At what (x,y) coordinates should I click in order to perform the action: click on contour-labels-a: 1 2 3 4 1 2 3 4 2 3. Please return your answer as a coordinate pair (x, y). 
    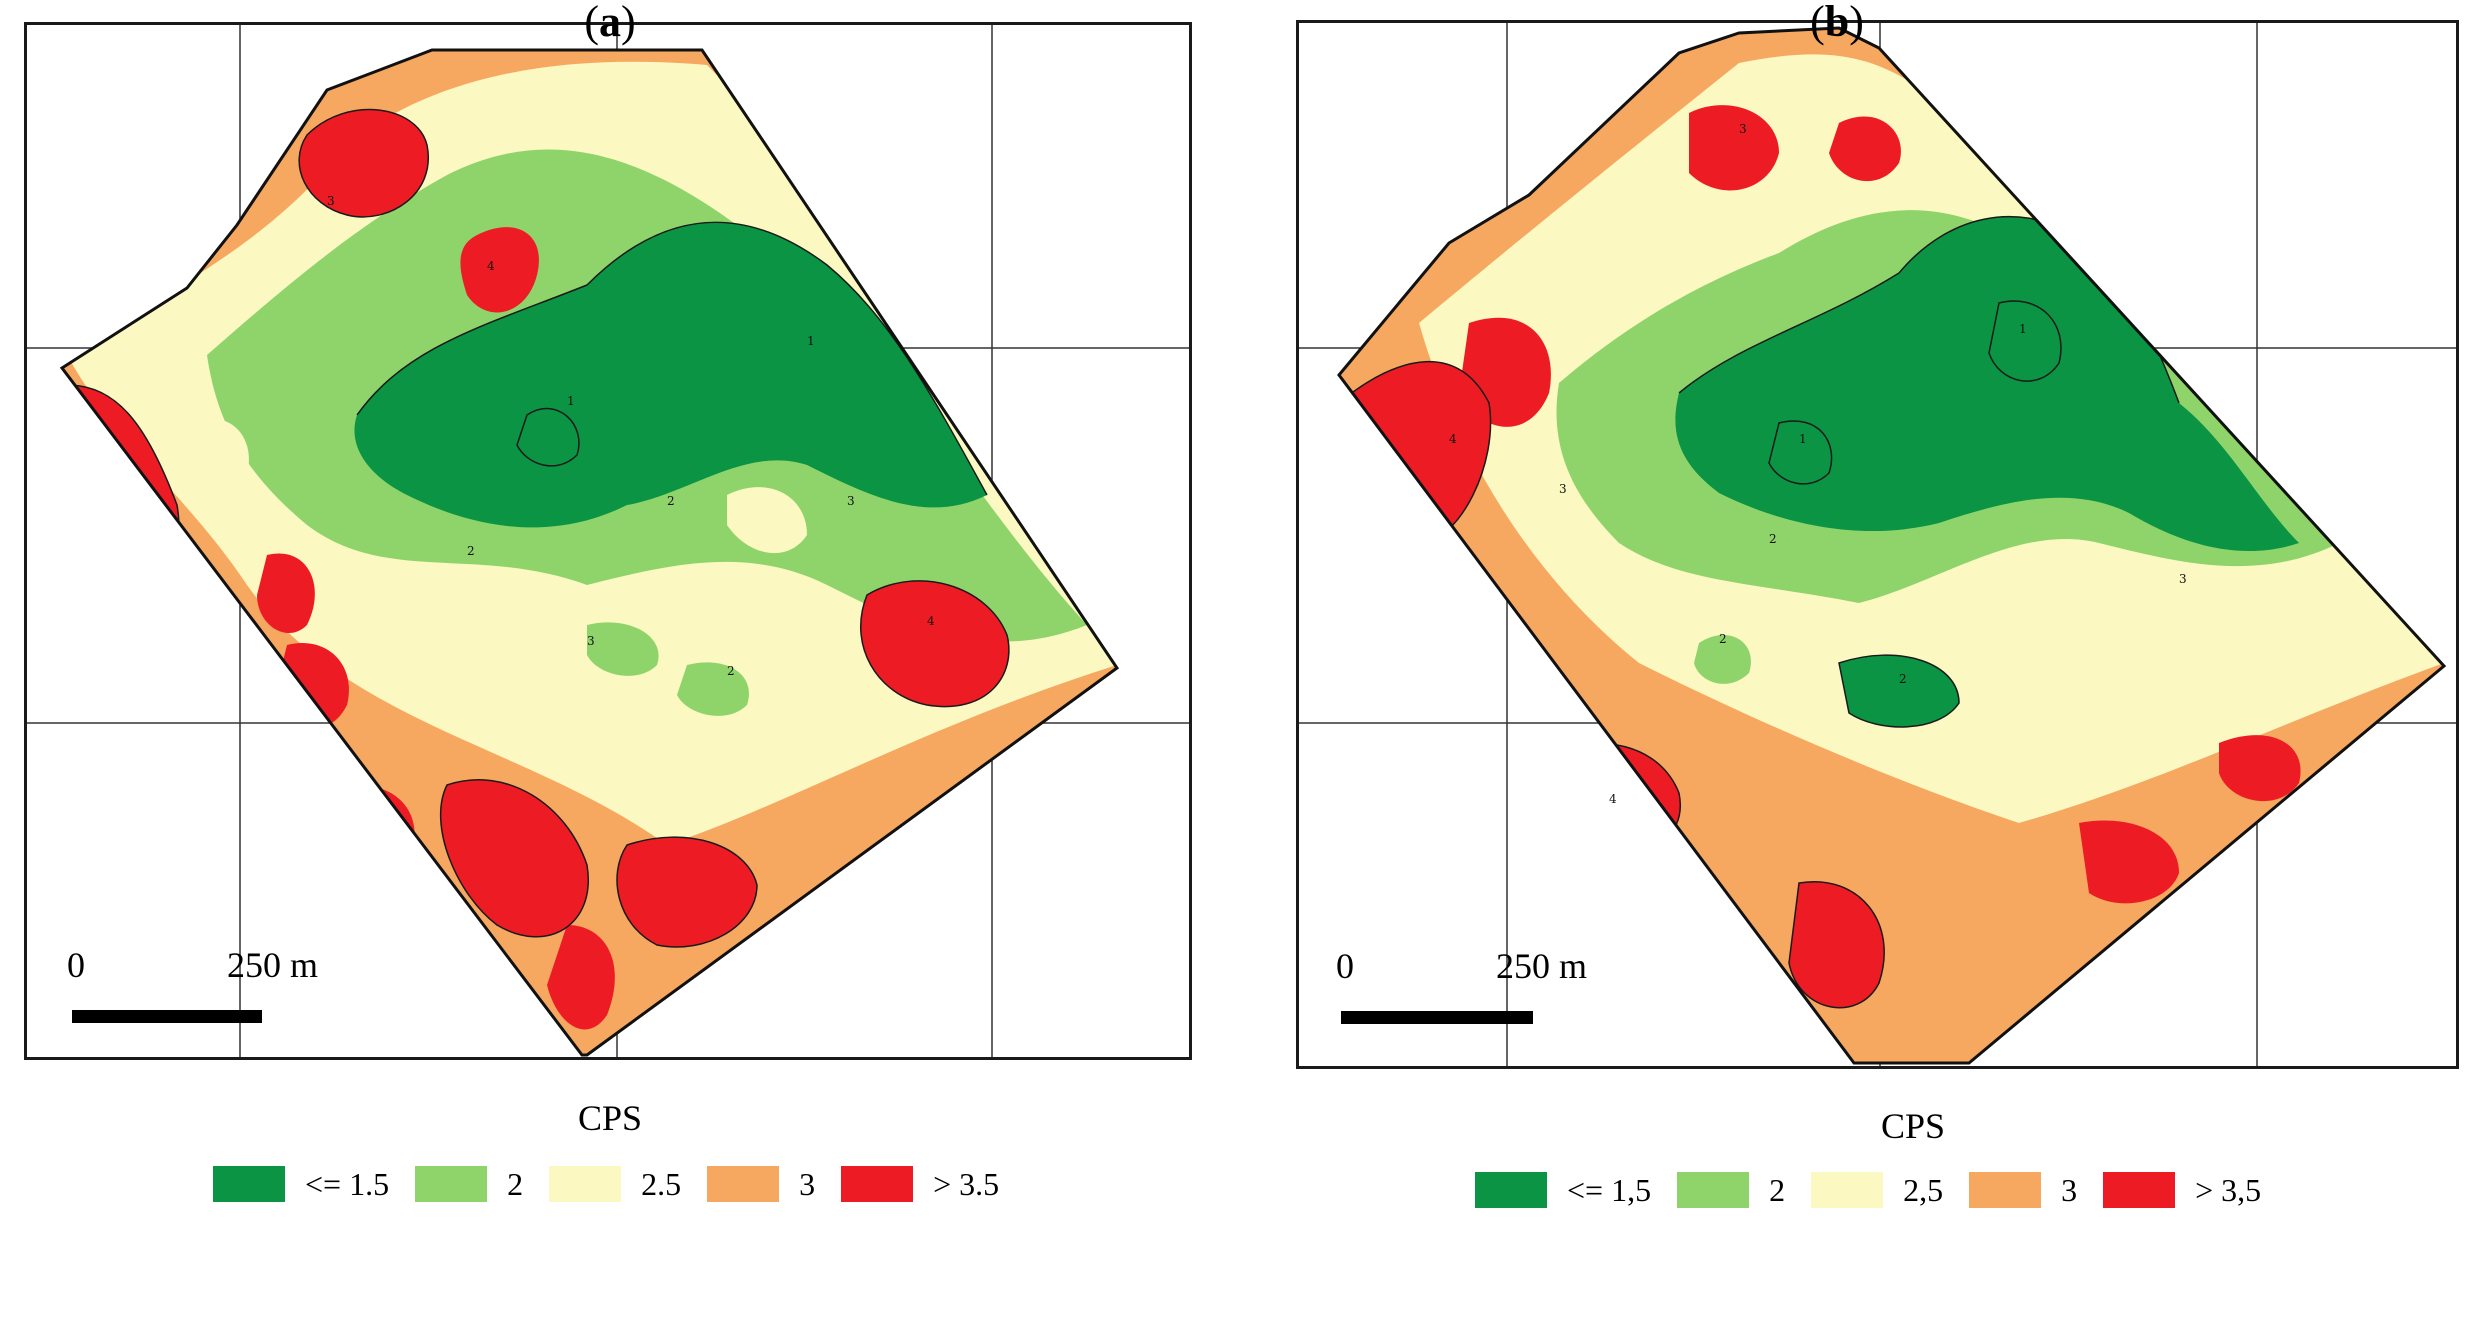
    Looking at the image, I should click on (631, 436).